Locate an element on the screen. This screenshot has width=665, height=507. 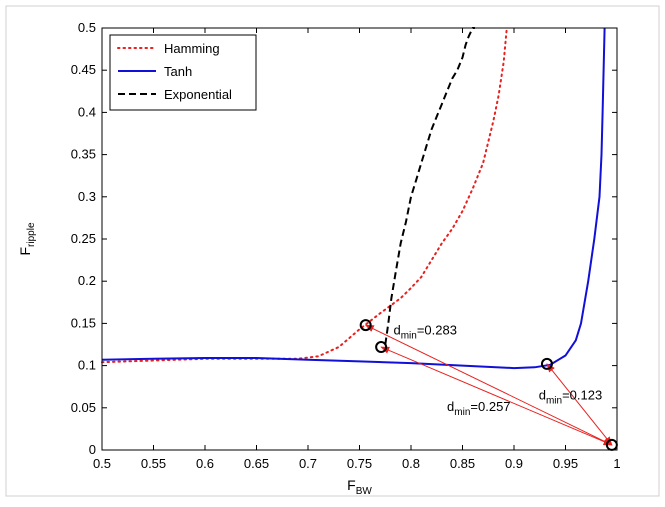
legend-label-exponential: Exponential is located at coordinates (198, 94).